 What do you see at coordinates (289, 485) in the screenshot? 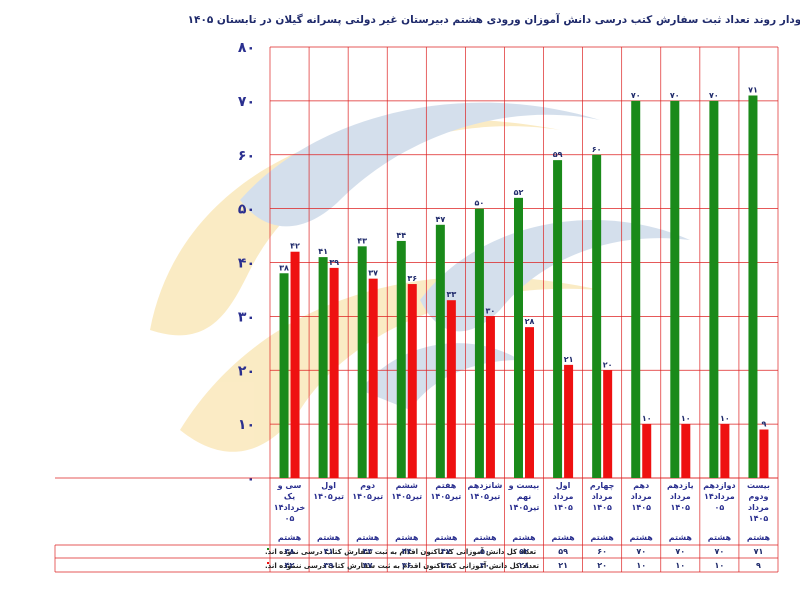
I see `category-label: سی و` at bounding box center [289, 485].